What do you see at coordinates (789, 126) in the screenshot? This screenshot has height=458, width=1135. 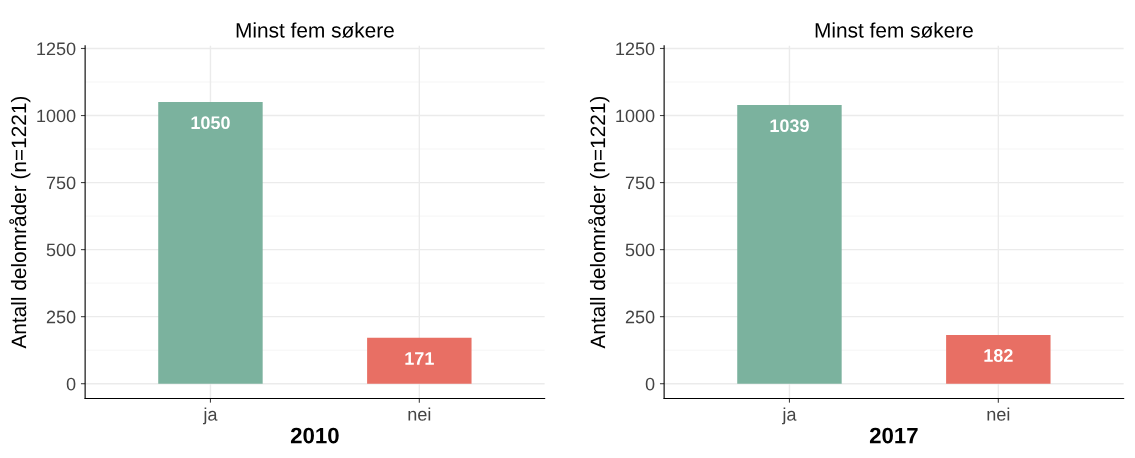 I see `data-label: 1039` at bounding box center [789, 126].